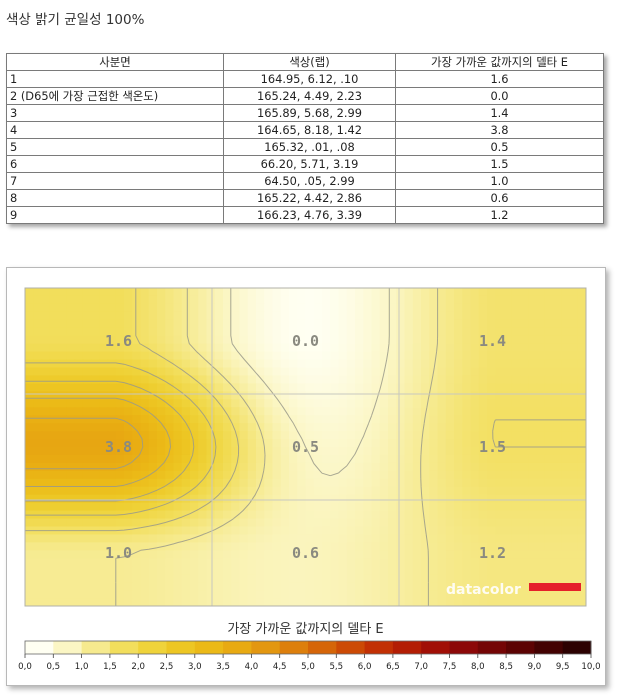  What do you see at coordinates (499, 96) in the screenshot?
I see `delta-e-cell: 0.0` at bounding box center [499, 96].